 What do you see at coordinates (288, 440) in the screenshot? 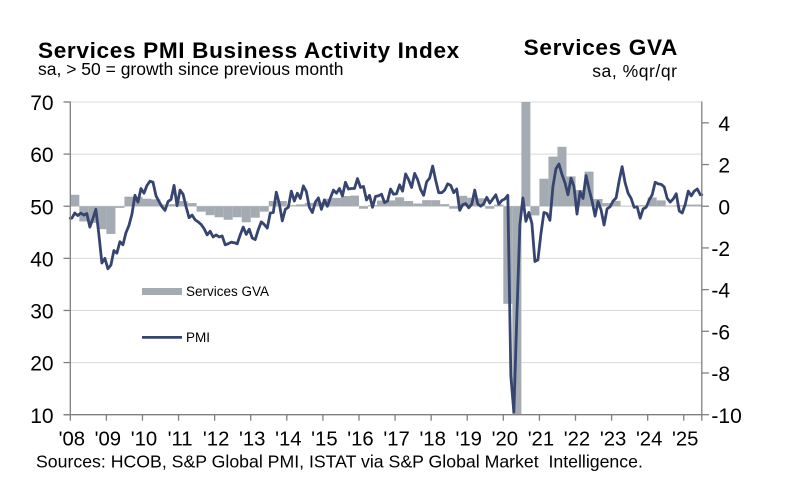
I see `svg-text: '14` at bounding box center [288, 440].